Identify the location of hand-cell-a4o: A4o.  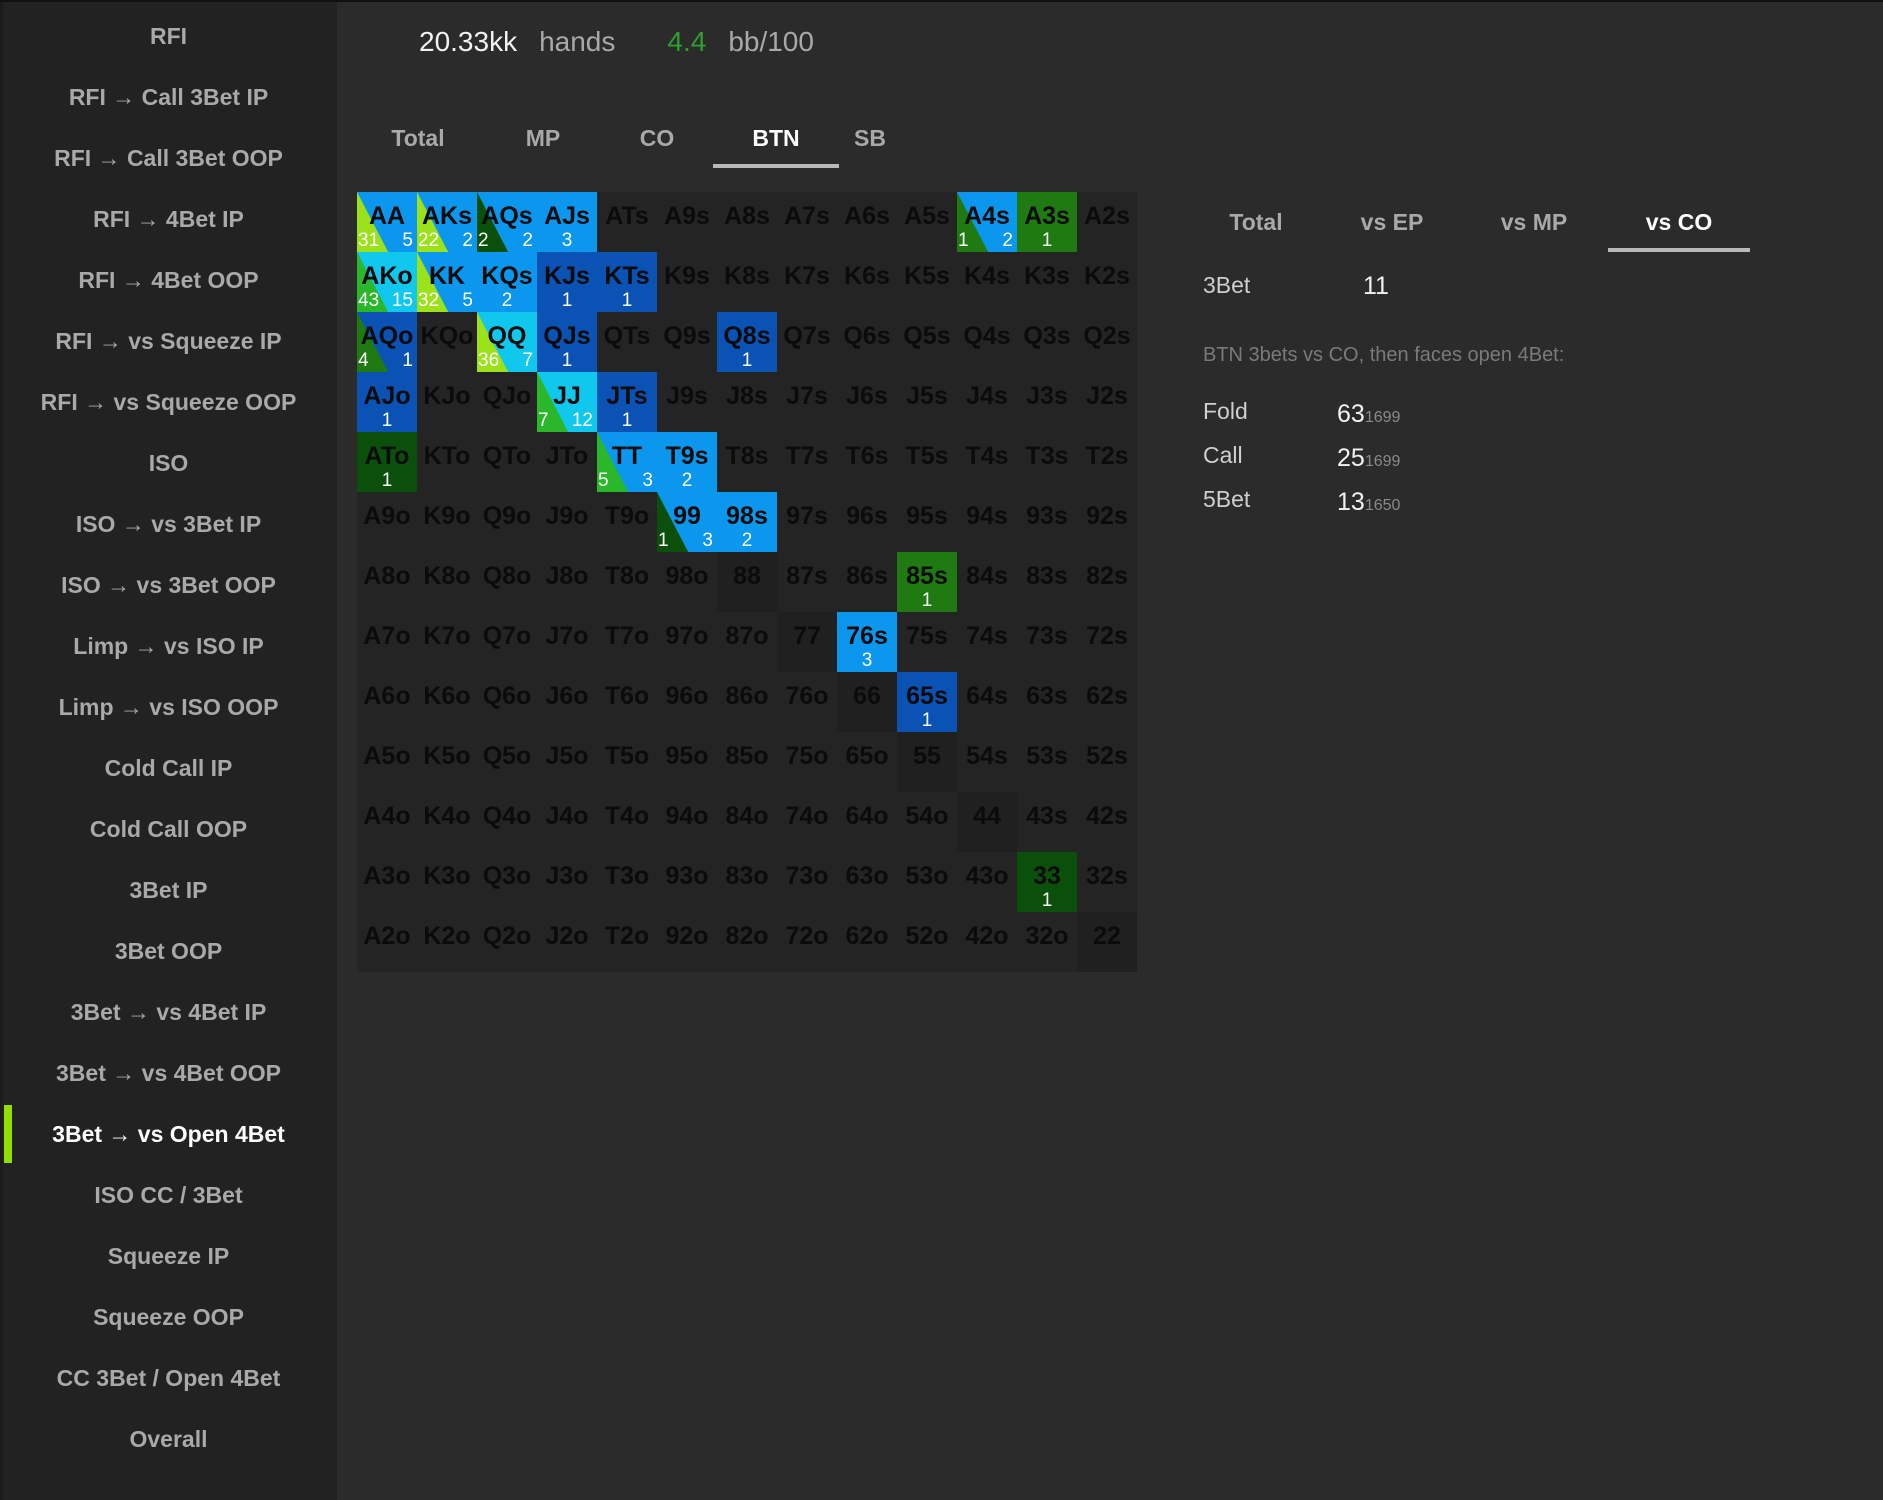
(387, 822).